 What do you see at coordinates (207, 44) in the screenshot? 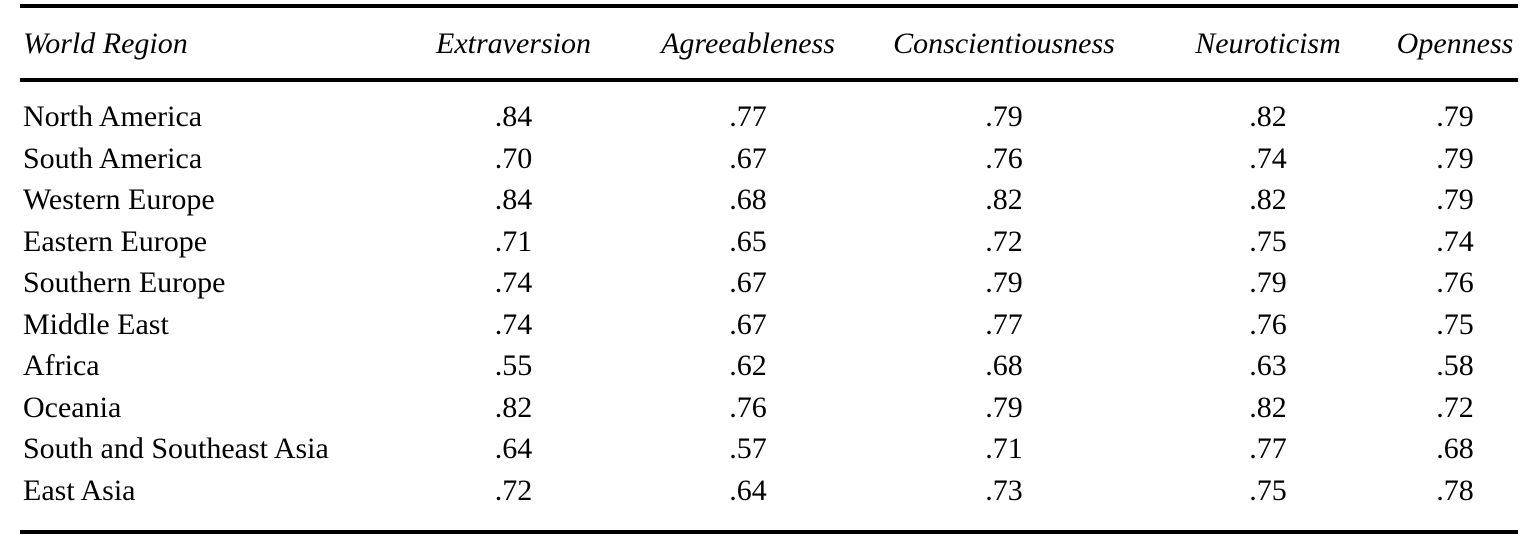
I see `column-header-region: World Region` at bounding box center [207, 44].